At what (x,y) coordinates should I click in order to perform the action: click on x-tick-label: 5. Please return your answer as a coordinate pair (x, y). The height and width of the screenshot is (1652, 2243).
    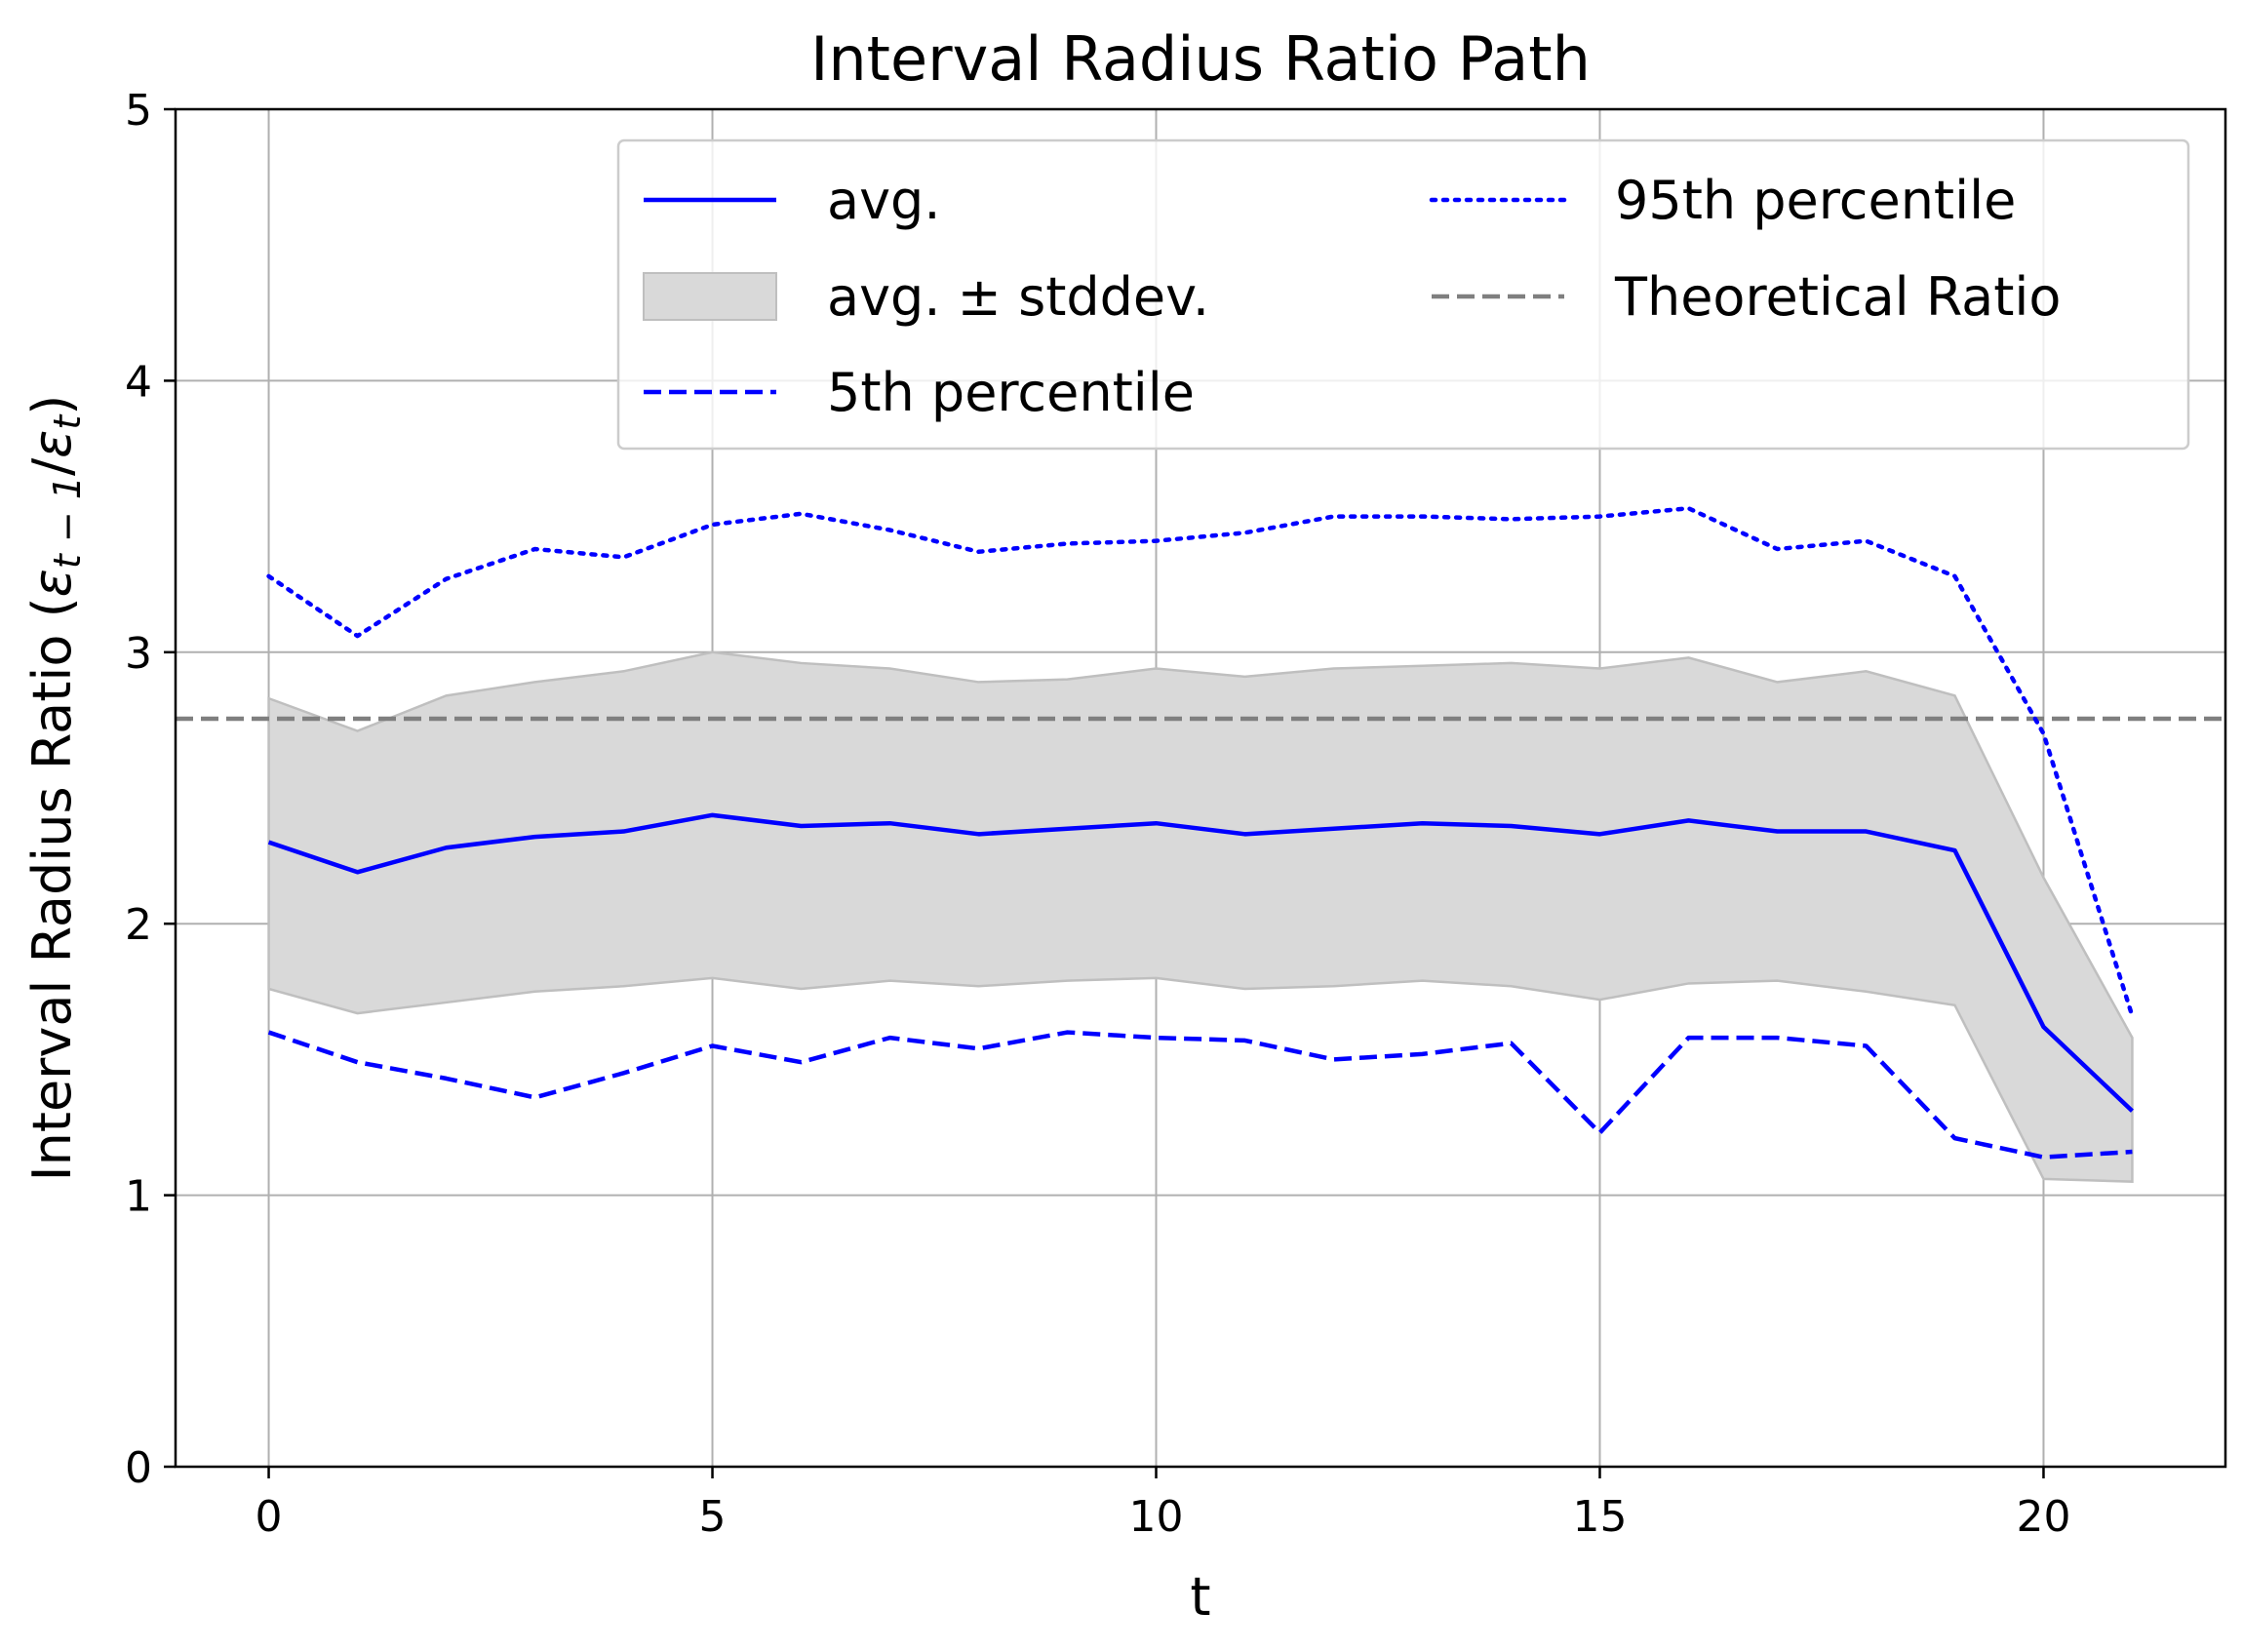
    Looking at the image, I should click on (713, 1517).